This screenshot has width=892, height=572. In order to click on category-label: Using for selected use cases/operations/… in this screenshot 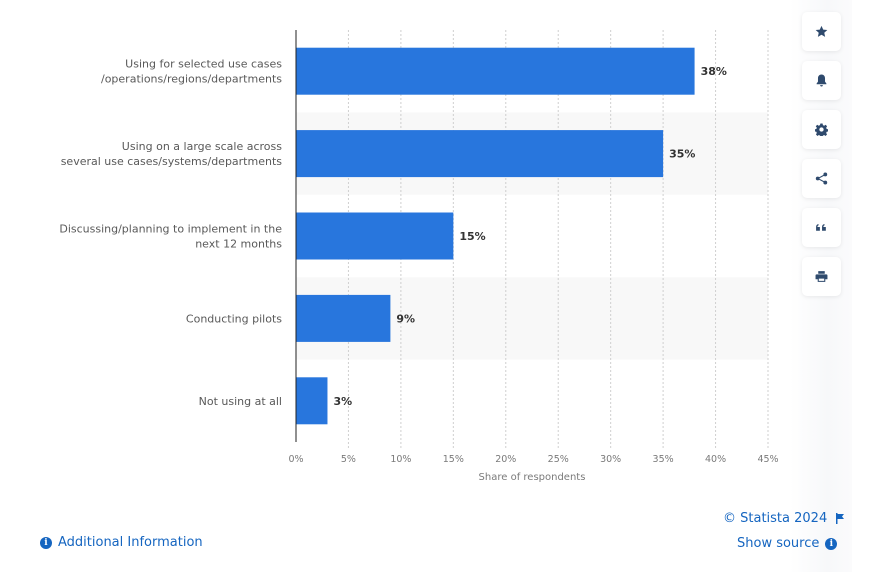, I will do `click(191, 72)`.